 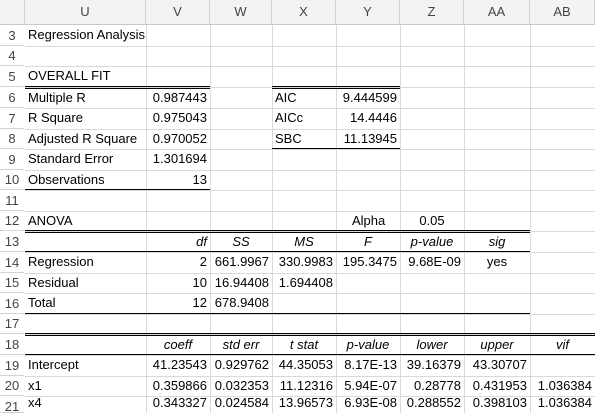 I want to click on column-header-x: X, so click(x=304, y=12).